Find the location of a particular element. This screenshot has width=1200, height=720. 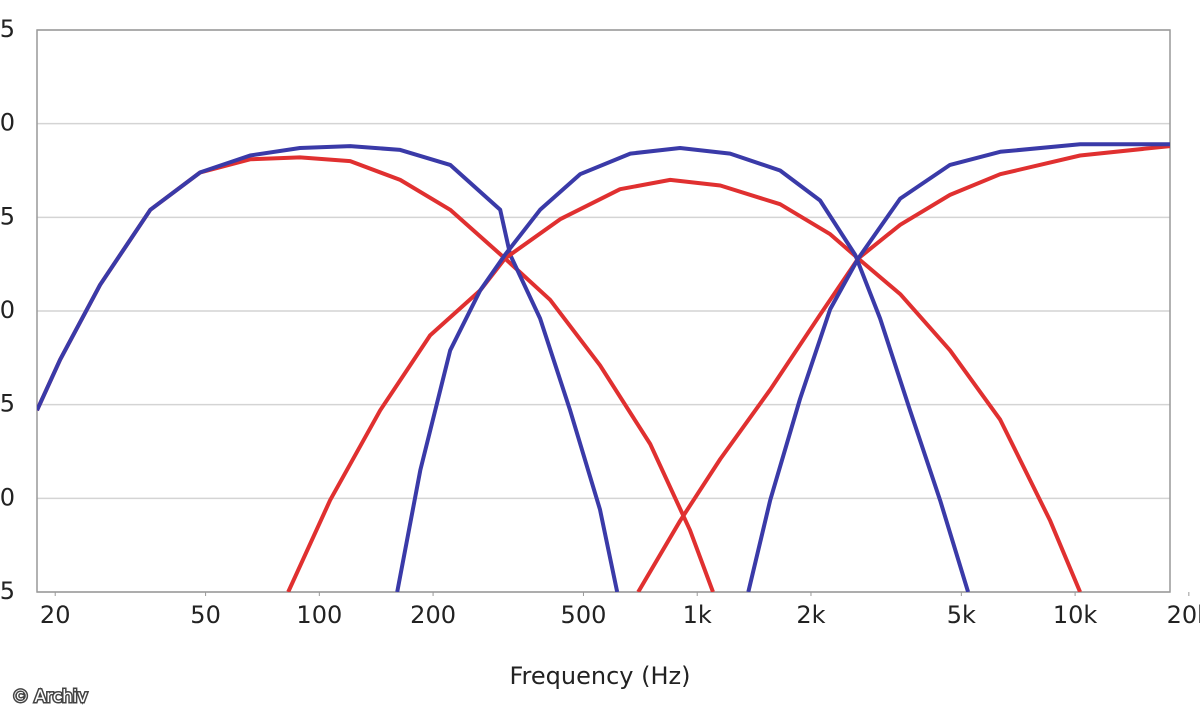

x-tick-label: 50 is located at coordinates (205, 615).